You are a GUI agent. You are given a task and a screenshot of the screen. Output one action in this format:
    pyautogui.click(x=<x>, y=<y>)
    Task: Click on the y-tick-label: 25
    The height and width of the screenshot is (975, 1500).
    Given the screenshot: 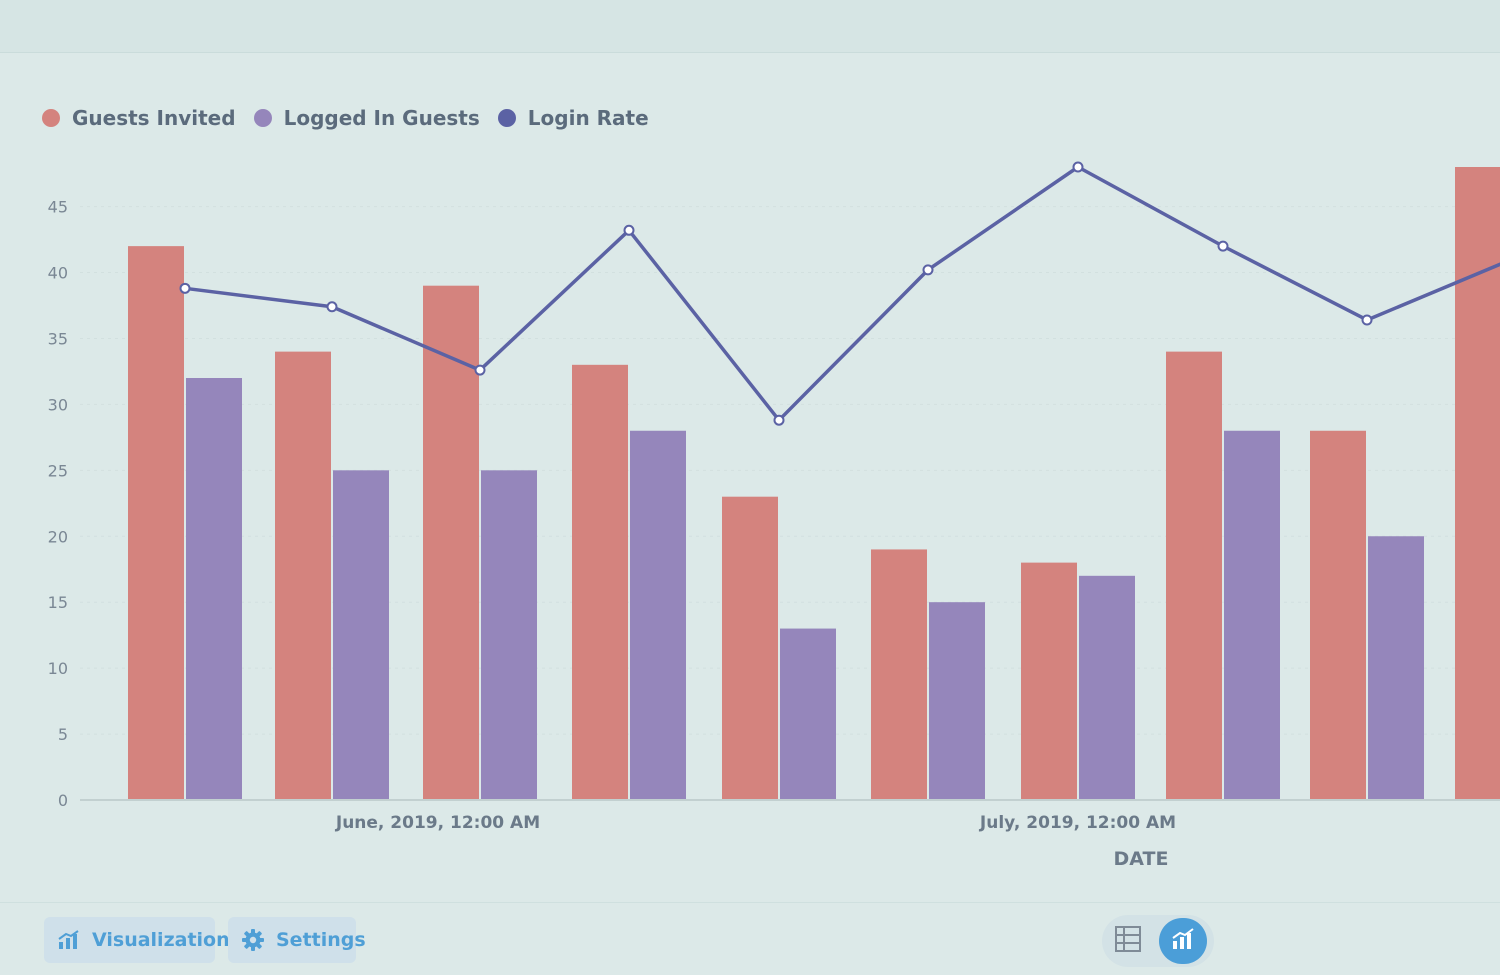 What is the action you would take?
    pyautogui.click(x=58, y=470)
    